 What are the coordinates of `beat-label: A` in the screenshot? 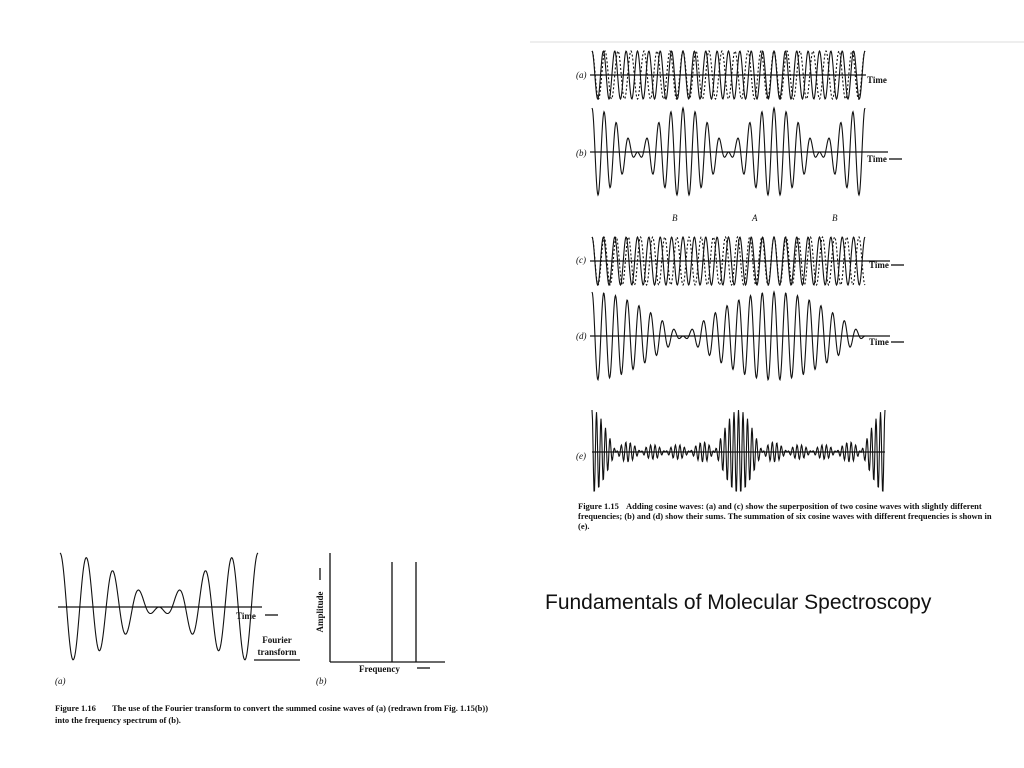 It's located at (754, 218).